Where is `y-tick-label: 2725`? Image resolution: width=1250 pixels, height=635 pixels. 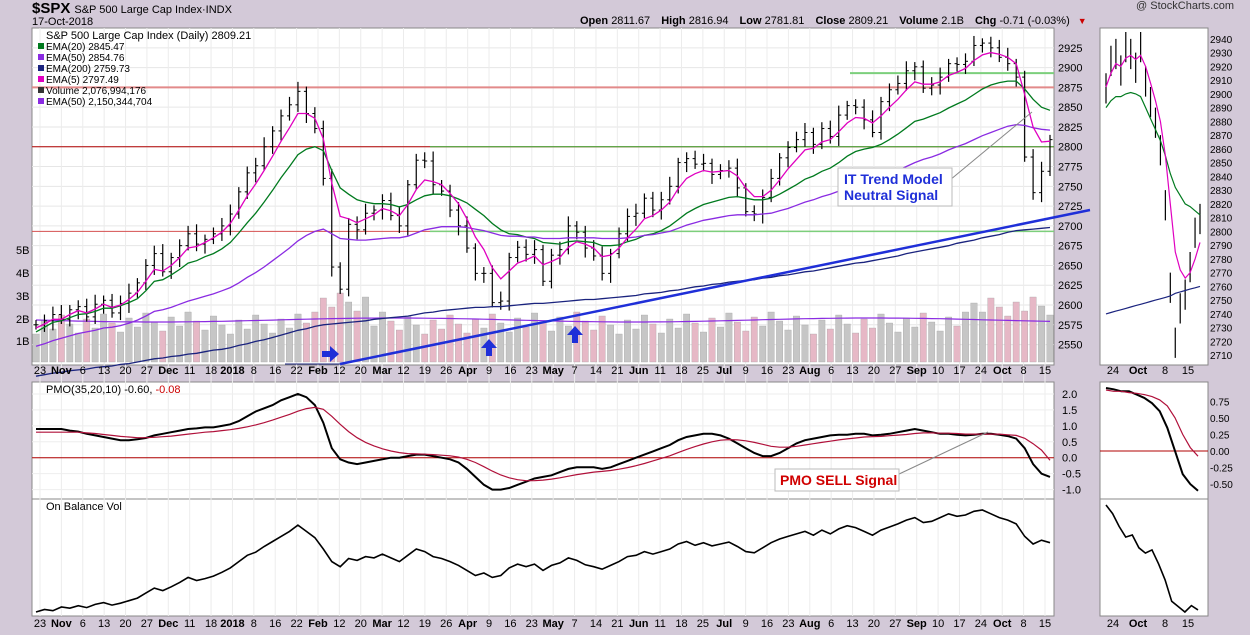
y-tick-label: 2725 is located at coordinates (1070, 207).